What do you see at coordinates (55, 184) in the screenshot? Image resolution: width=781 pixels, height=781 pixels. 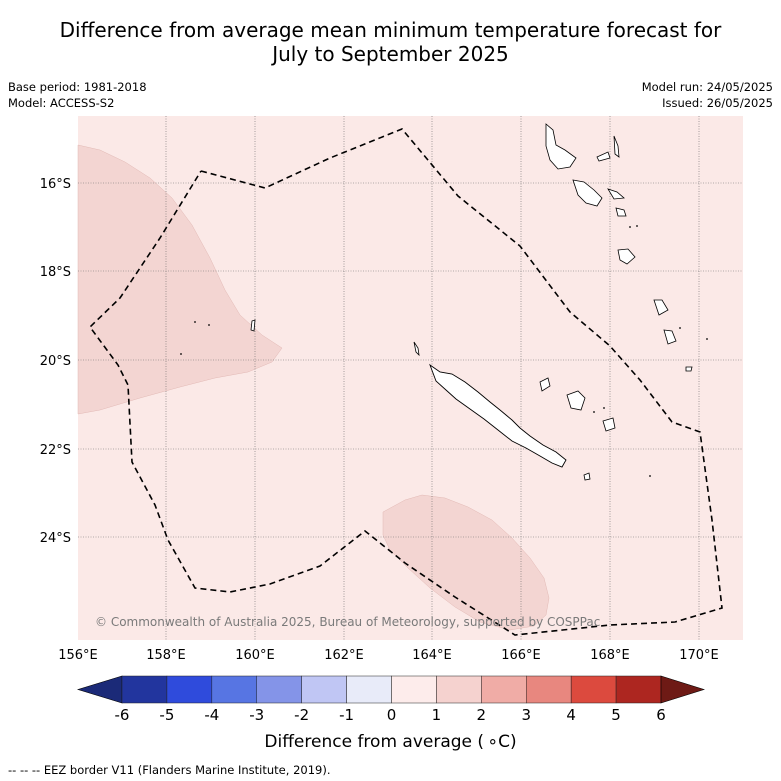 I see `lat-label-16s: 16°S` at bounding box center [55, 184].